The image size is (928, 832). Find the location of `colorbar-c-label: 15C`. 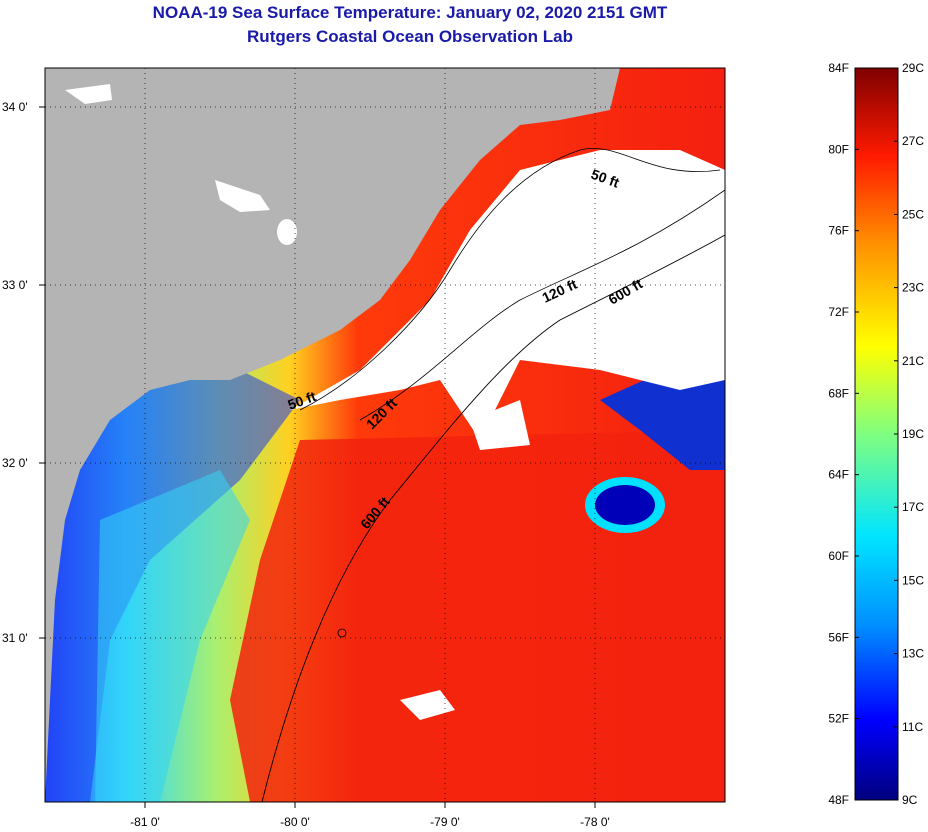

colorbar-c-label: 15C is located at coordinates (913, 580).